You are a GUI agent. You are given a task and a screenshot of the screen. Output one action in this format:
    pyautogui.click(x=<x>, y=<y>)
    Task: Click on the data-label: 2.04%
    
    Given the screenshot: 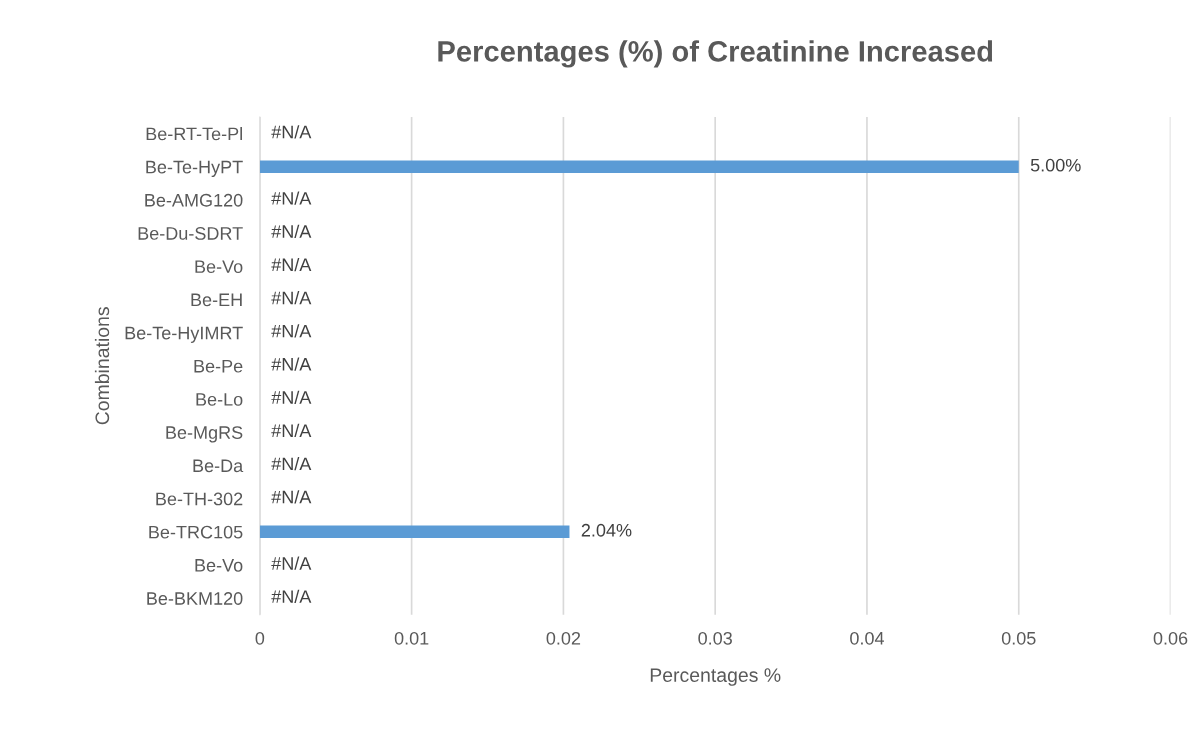 What is the action you would take?
    pyautogui.click(x=606, y=530)
    